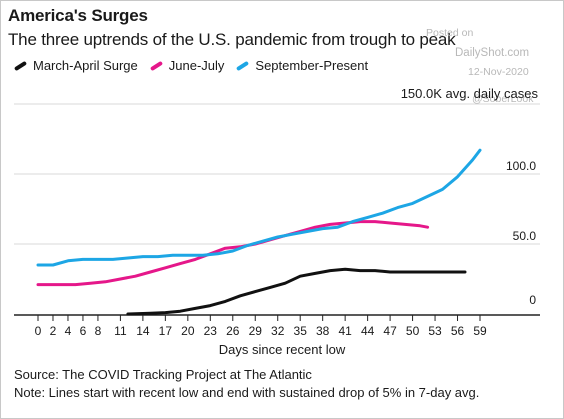  Describe the element at coordinates (480, 331) in the screenshot. I see `x-tick-label: 59` at that location.